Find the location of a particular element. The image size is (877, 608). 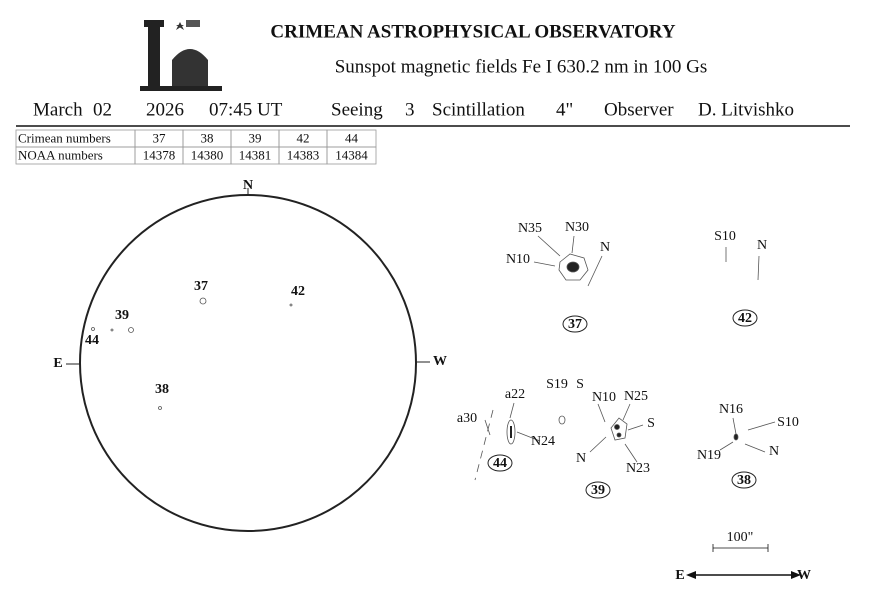

region-label: 38 is located at coordinates (162, 389).